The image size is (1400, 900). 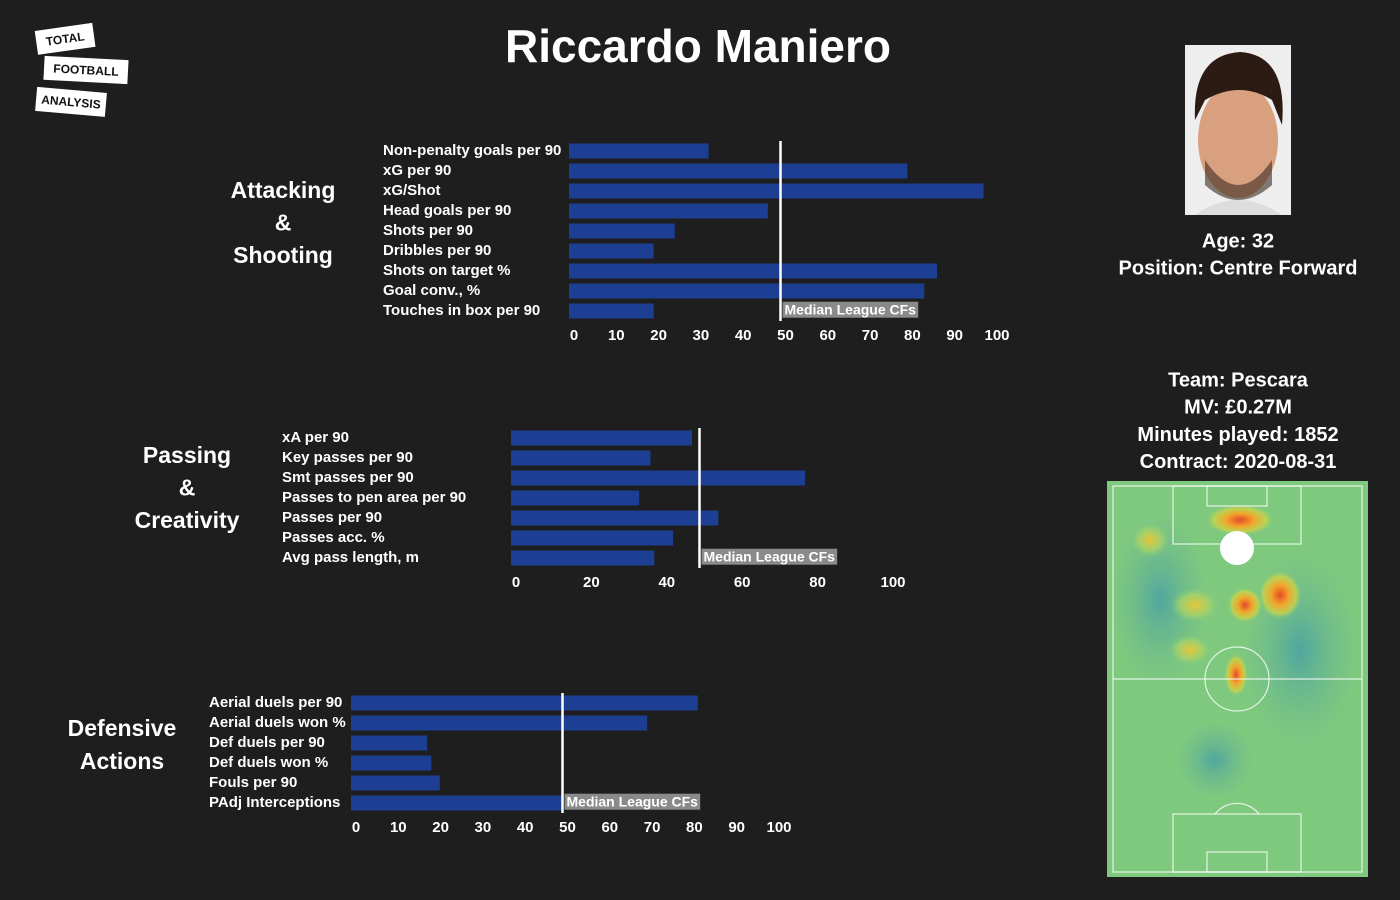 I want to click on category-label: xG/Shot, so click(x=412, y=190).